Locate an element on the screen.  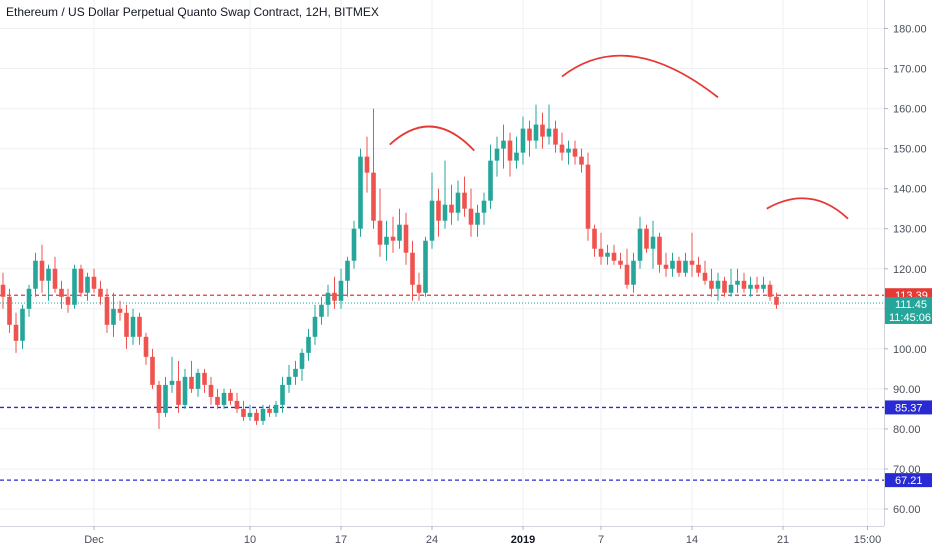
arc-left-shoulder is located at coordinates (432, 138).